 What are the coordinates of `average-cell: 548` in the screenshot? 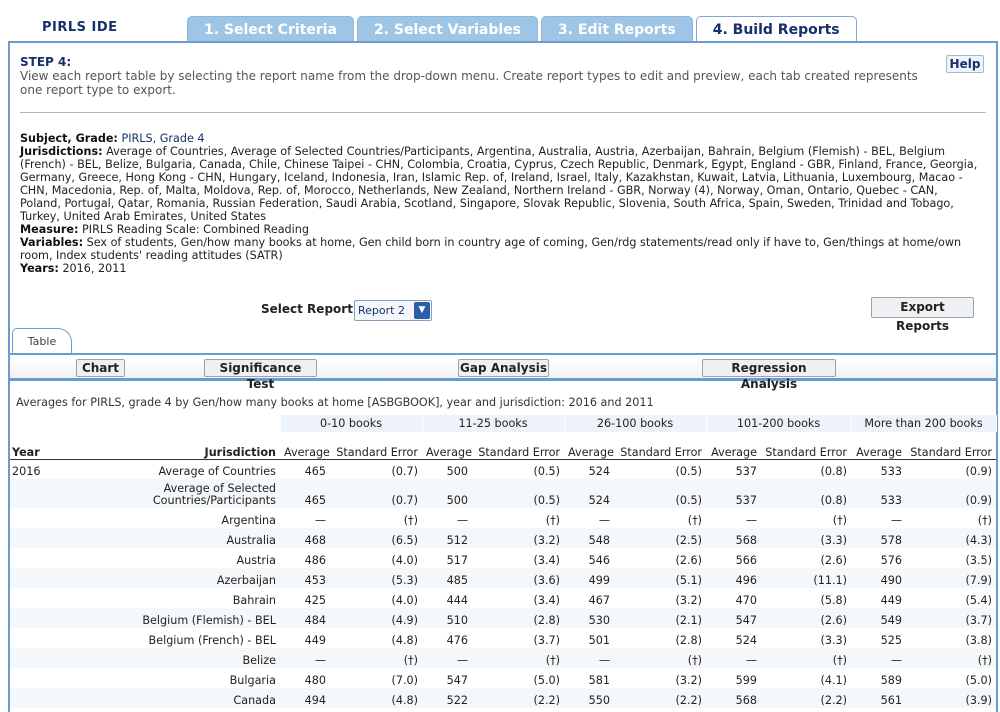 It's located at (589, 538).